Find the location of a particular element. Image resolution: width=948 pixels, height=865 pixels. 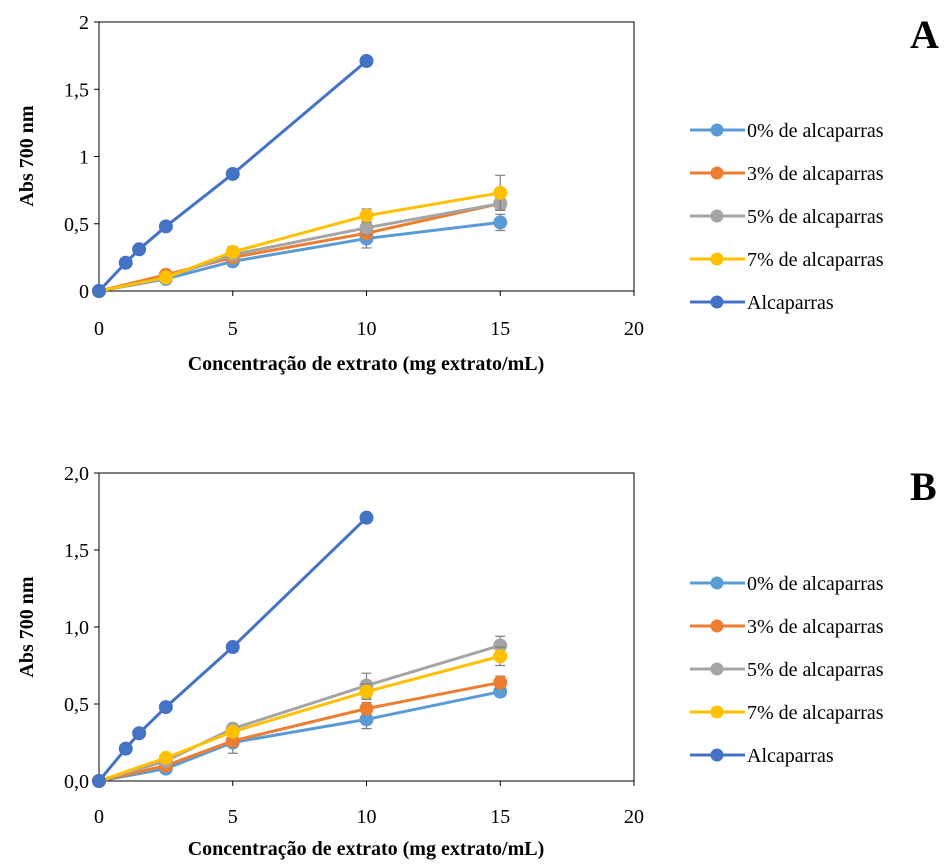

y-tick-labels-a: 0 0,5 1 1,5 2 is located at coordinates (76, 157).